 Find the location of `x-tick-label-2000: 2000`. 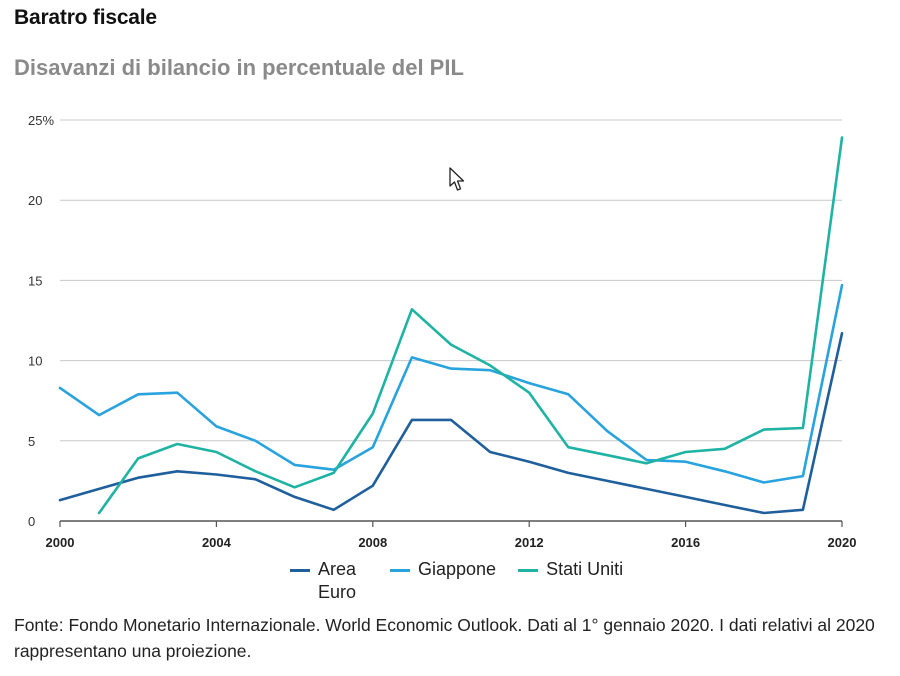

x-tick-label-2000: 2000 is located at coordinates (60, 542).